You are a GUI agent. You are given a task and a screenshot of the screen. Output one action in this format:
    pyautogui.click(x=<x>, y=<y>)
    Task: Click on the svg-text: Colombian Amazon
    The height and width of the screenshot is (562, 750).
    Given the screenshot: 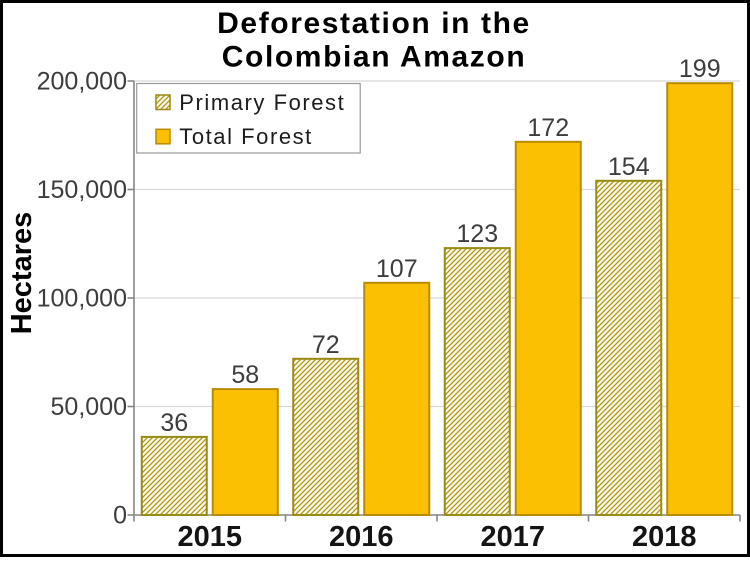 What is the action you would take?
    pyautogui.click(x=374, y=57)
    